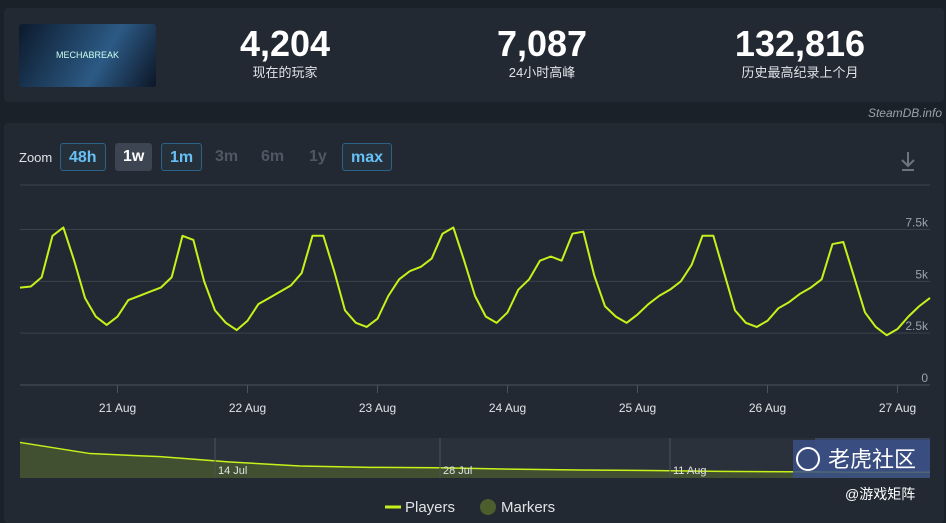 The image size is (946, 523). What do you see at coordinates (273, 156) in the screenshot?
I see `zoom-button: 6m` at bounding box center [273, 156].